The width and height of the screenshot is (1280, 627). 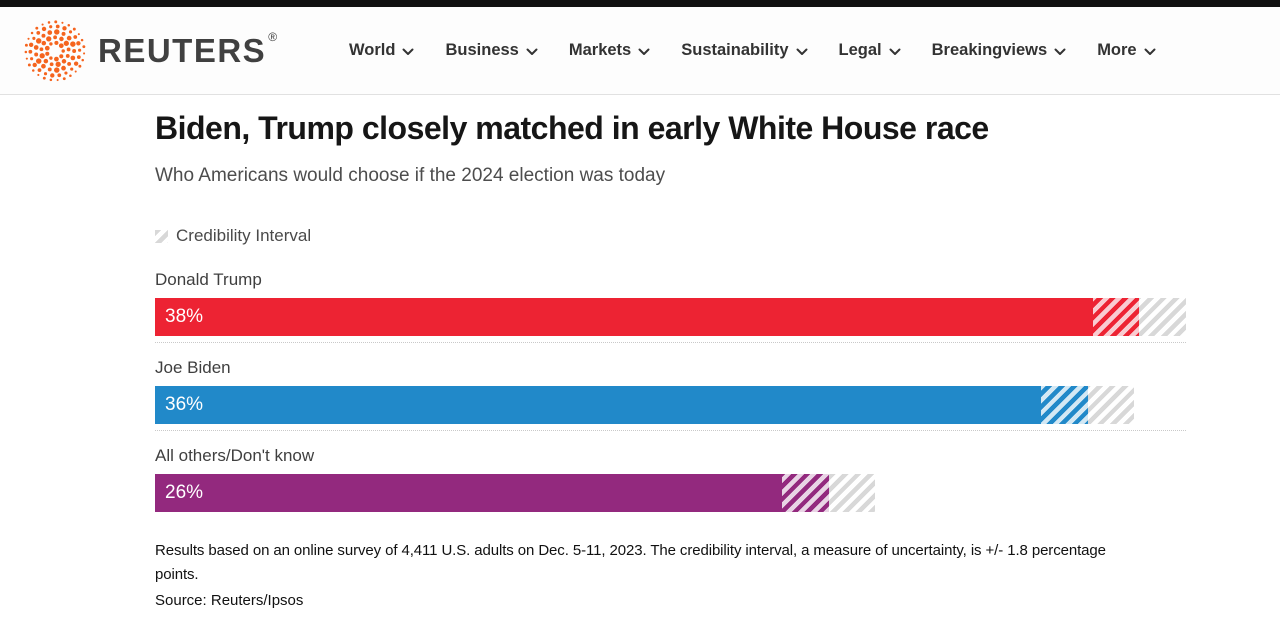 I want to click on nav-item-more: More, so click(x=1126, y=50).